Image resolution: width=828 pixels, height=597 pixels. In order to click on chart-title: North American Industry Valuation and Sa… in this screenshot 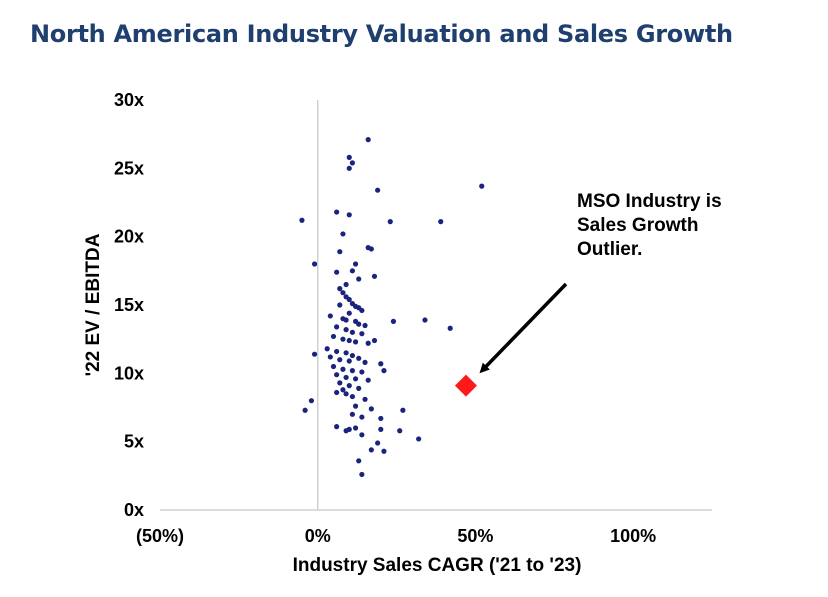, I will do `click(381, 34)`.